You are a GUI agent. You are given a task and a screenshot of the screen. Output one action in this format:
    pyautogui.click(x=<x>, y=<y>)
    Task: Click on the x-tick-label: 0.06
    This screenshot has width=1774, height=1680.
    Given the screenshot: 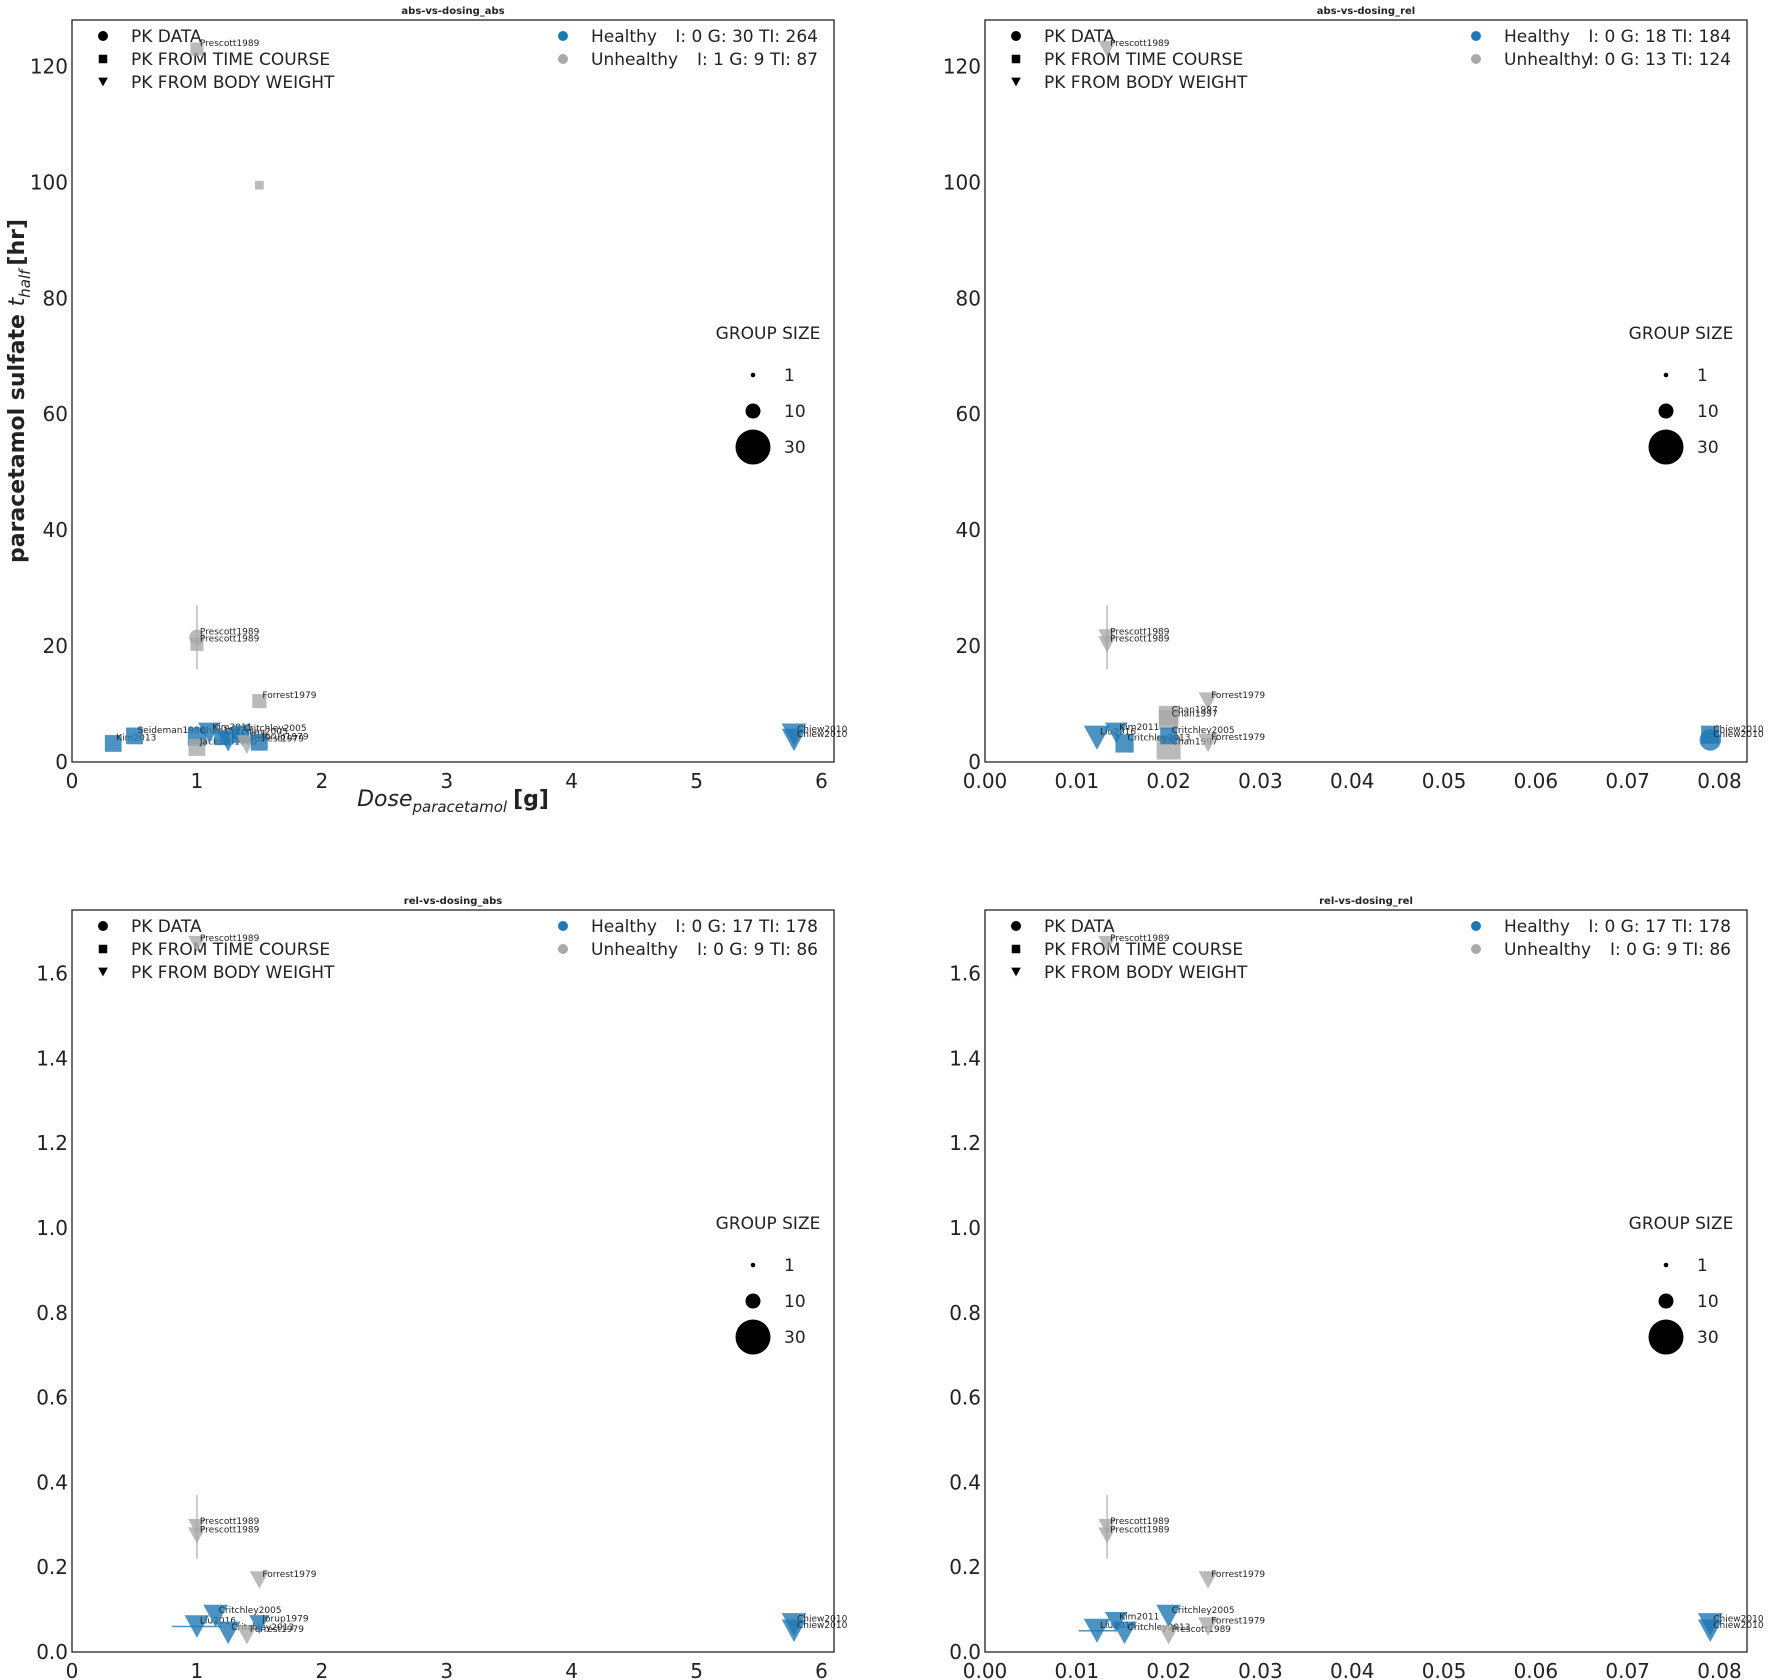 What is the action you would take?
    pyautogui.click(x=1536, y=1669)
    